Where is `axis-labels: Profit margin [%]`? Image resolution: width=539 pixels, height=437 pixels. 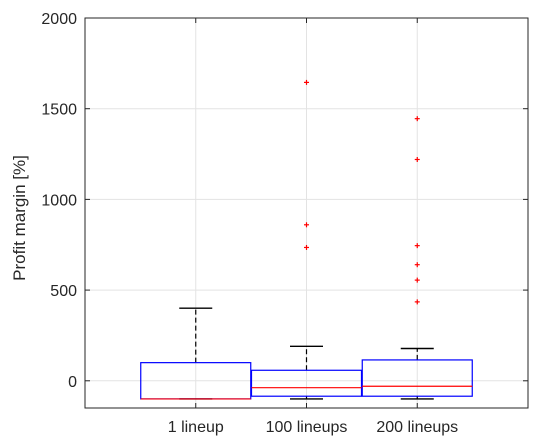
axis-labels: Profit margin [%] is located at coordinates (19, 218).